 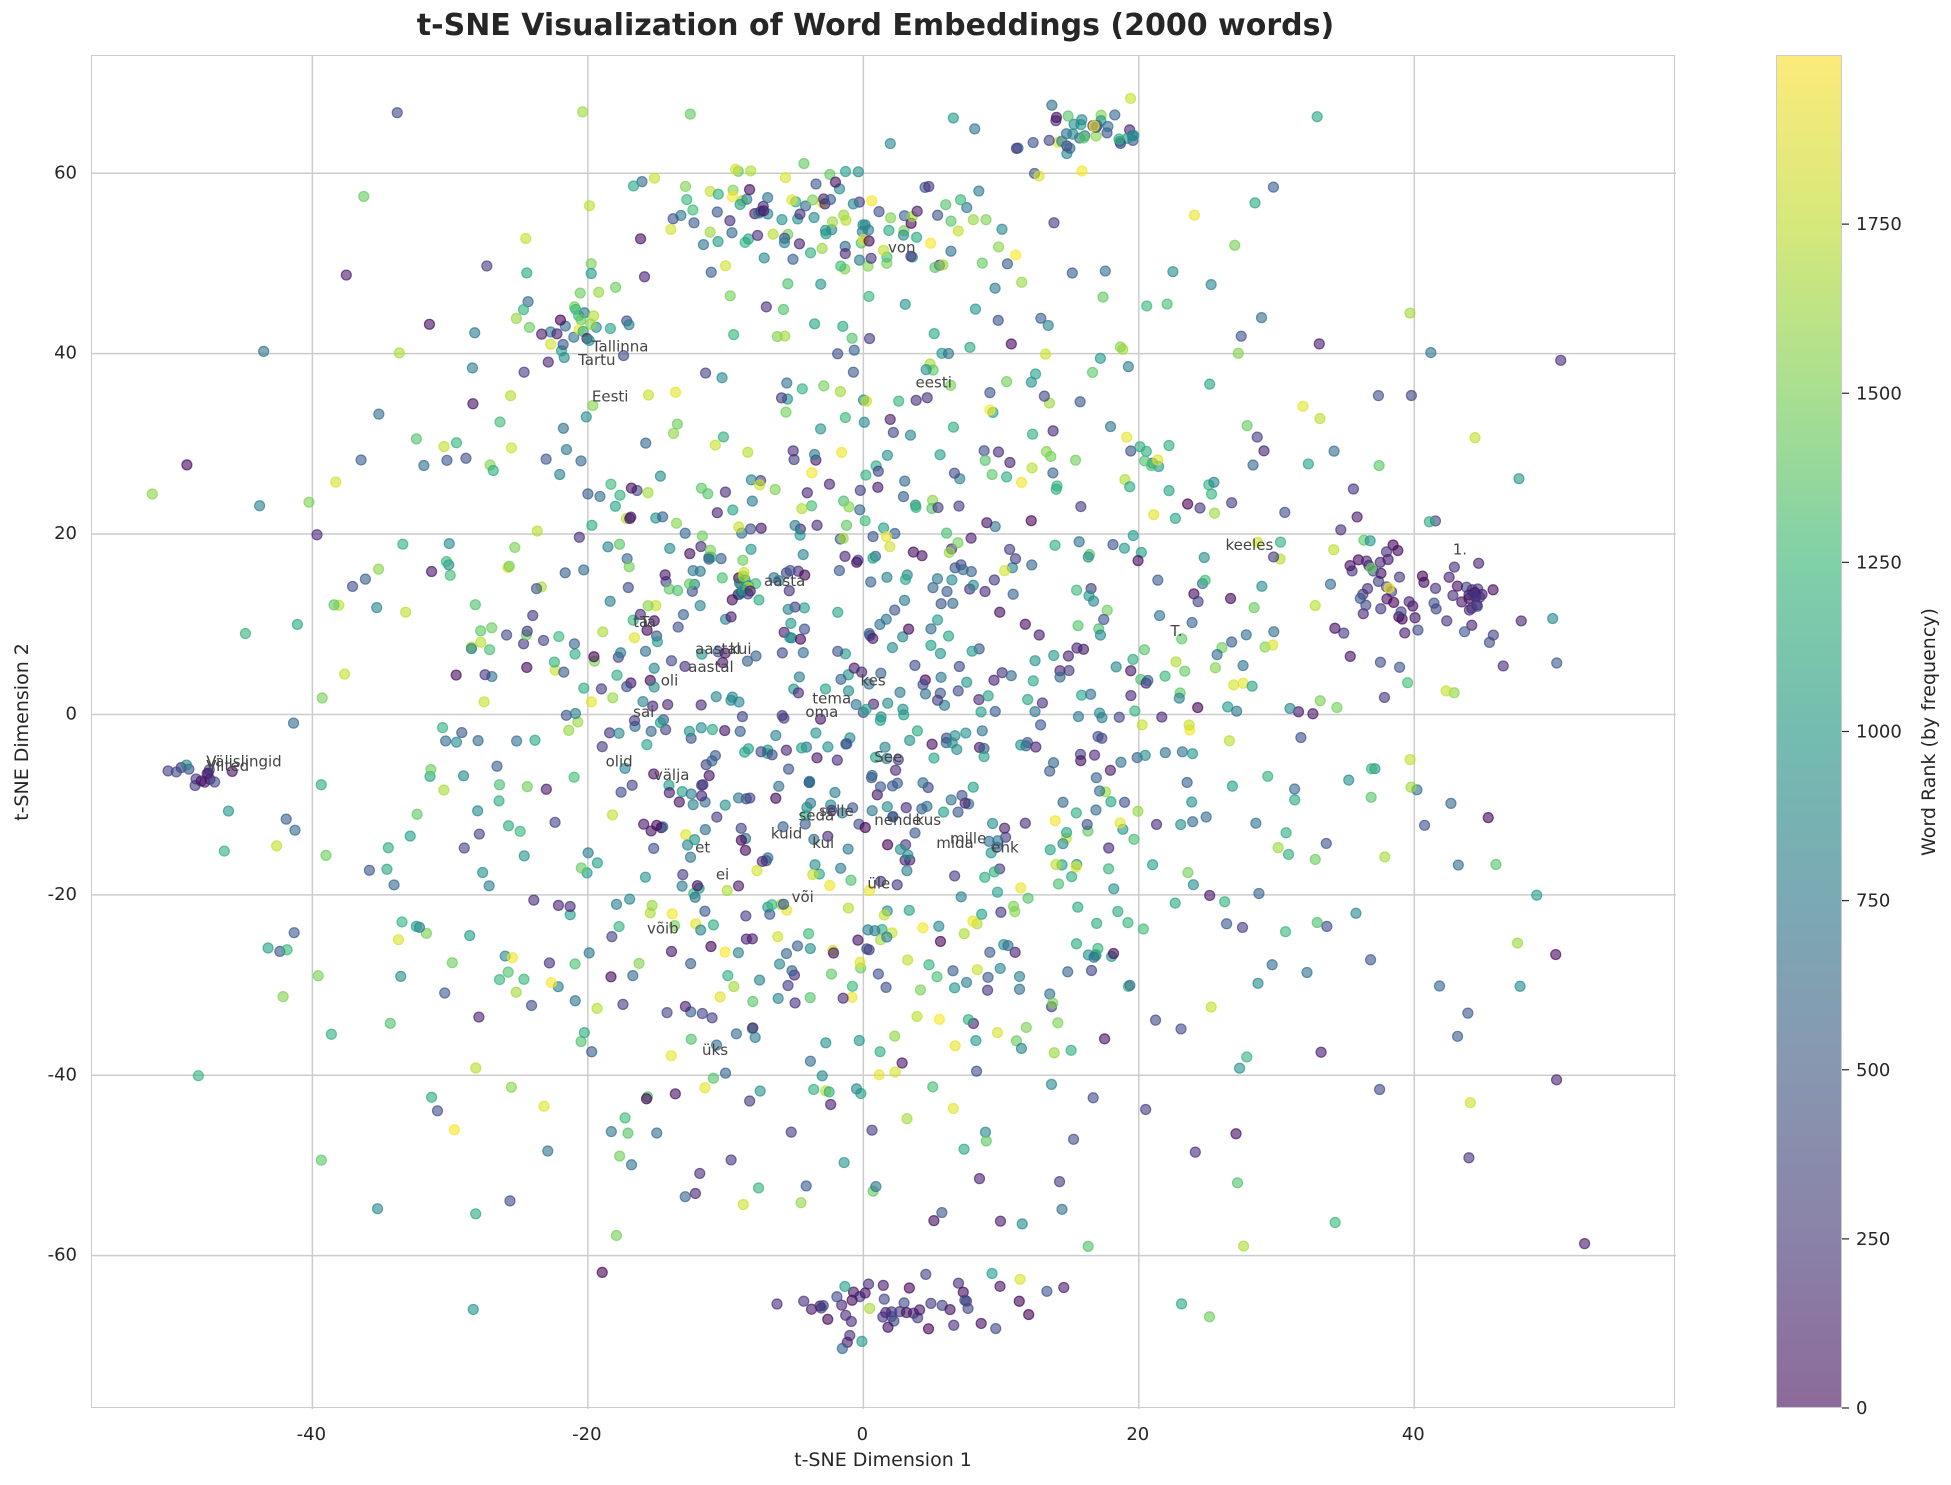 What do you see at coordinates (1879, 393) in the screenshot?
I see `colorbar-tick-label: 1500` at bounding box center [1879, 393].